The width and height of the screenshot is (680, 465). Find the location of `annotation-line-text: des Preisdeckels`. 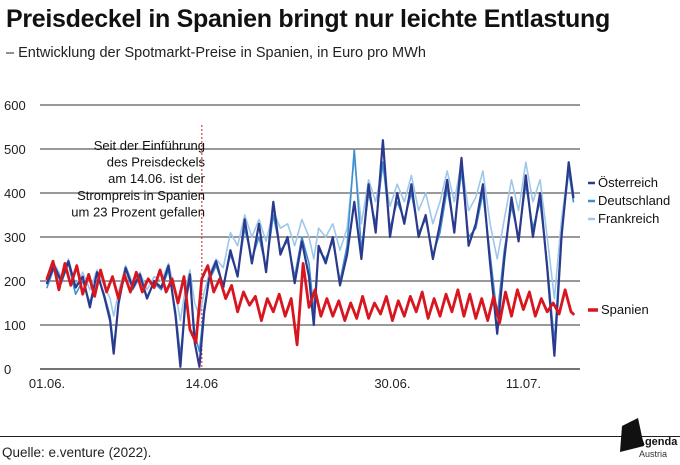

annotation-line-text: des Preisdeckels is located at coordinates (156, 162).